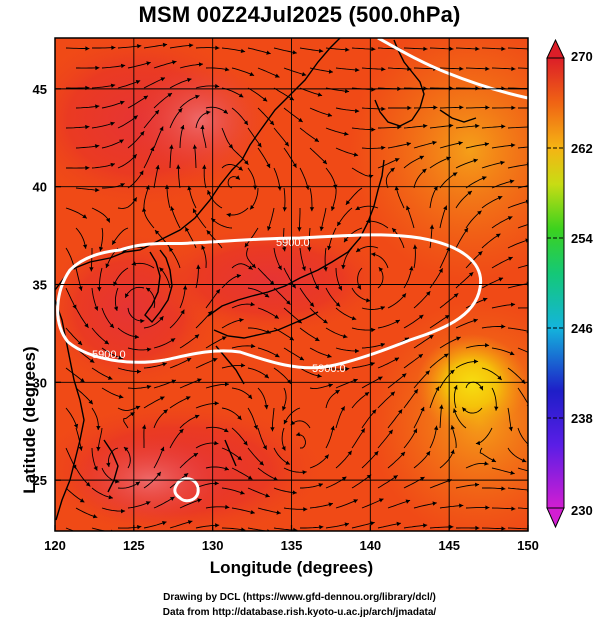  Describe the element at coordinates (186, 490) in the screenshot. I see `contour-5900-small` at that location.